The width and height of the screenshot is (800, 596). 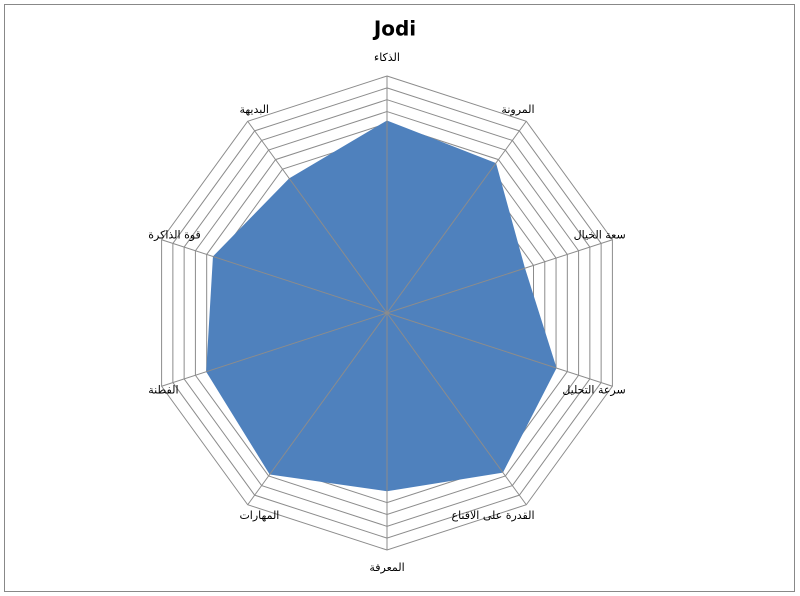 I want to click on axis-label: القدرة على الاقناع, so click(x=493, y=515).